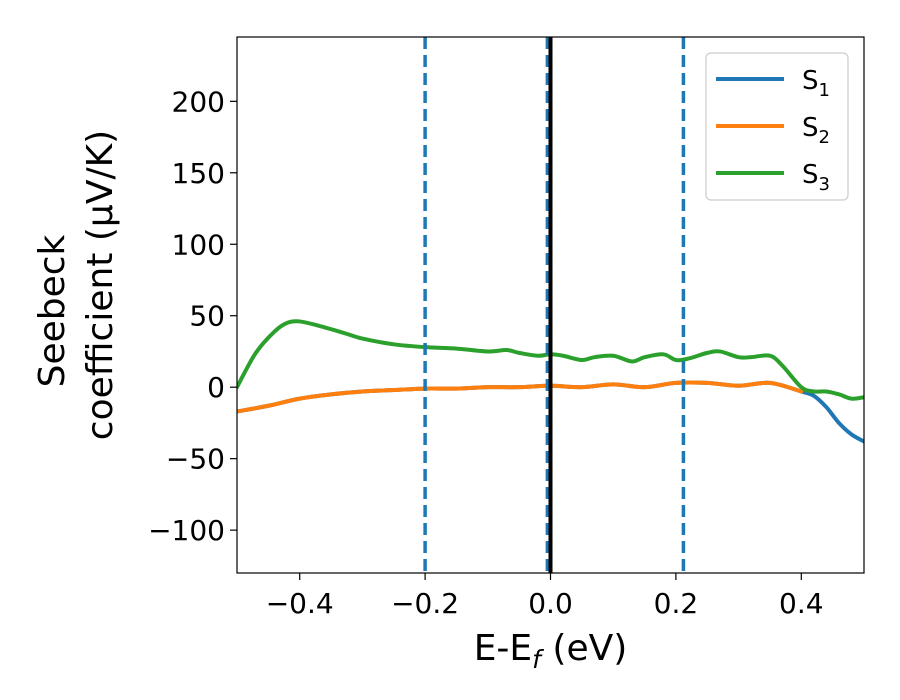 The image size is (900, 700). I want to click on y-axis-title-line2: coefficient (μV/K), so click(100, 285).